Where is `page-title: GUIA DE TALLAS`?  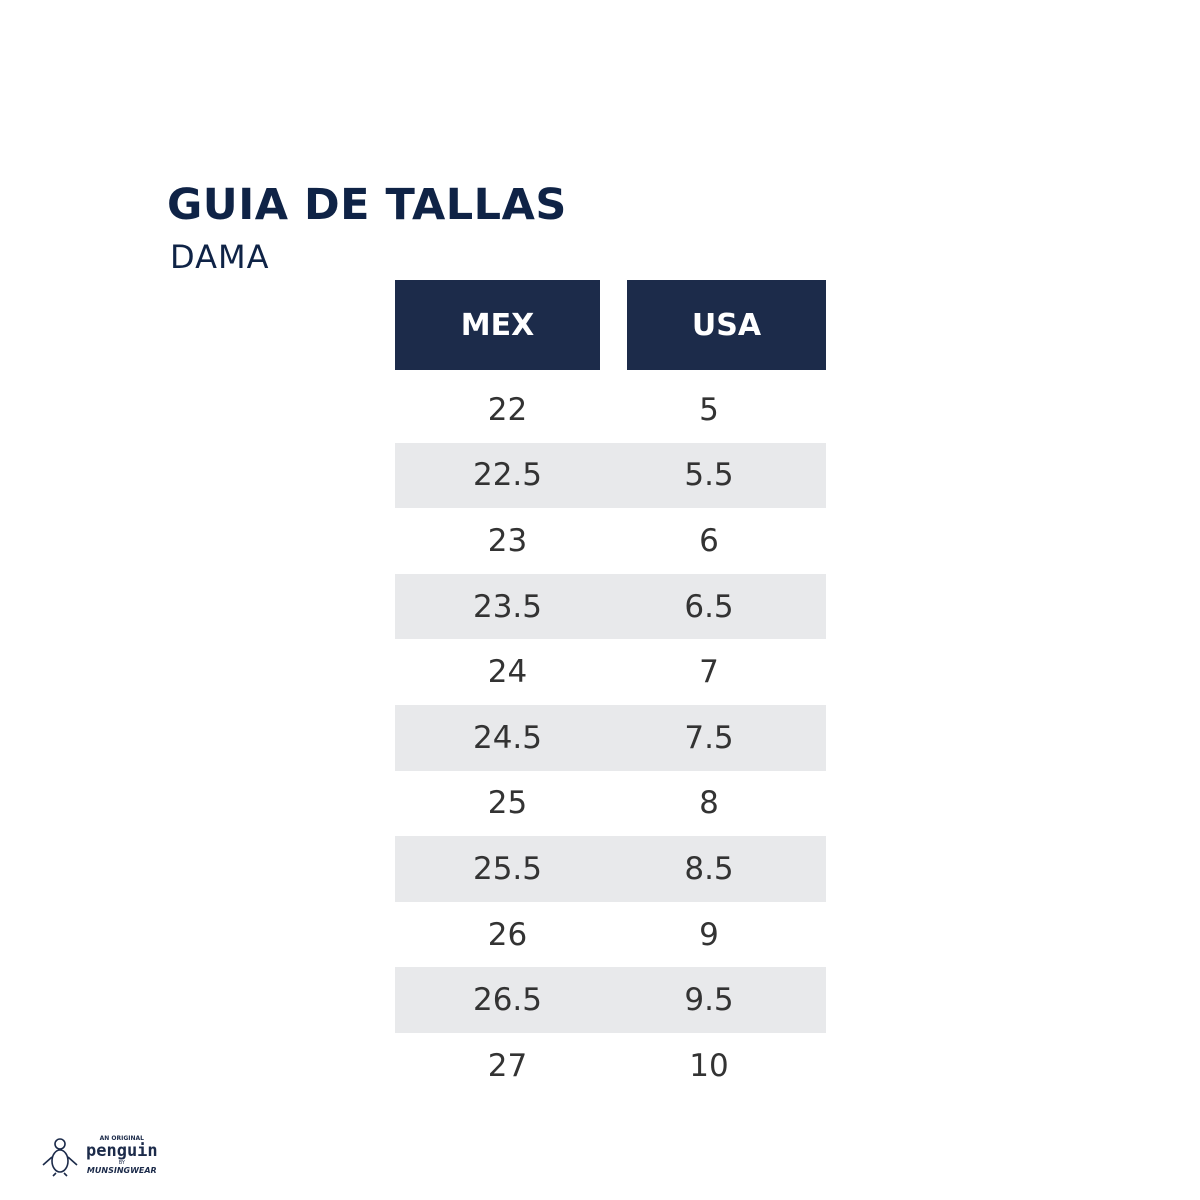
page-title: GUIA DE TALLAS is located at coordinates (367, 205).